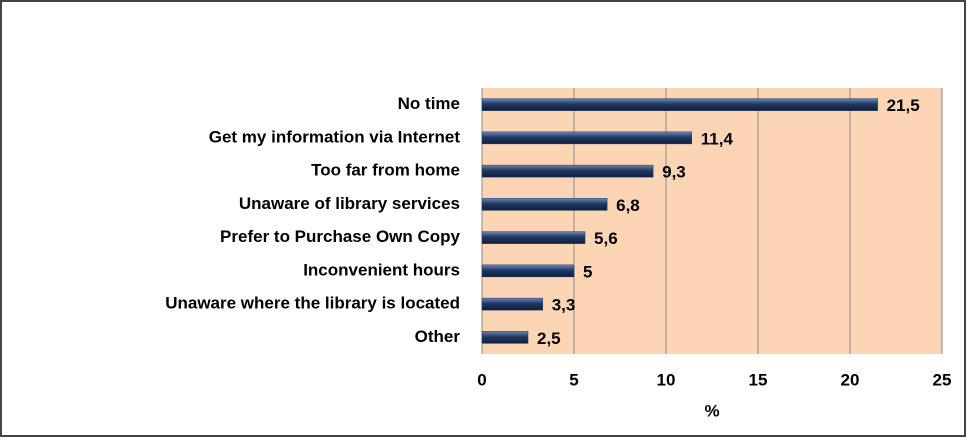 This screenshot has width=968, height=439. Describe the element at coordinates (674, 172) in the screenshot. I see `data-label: 9,3` at that location.